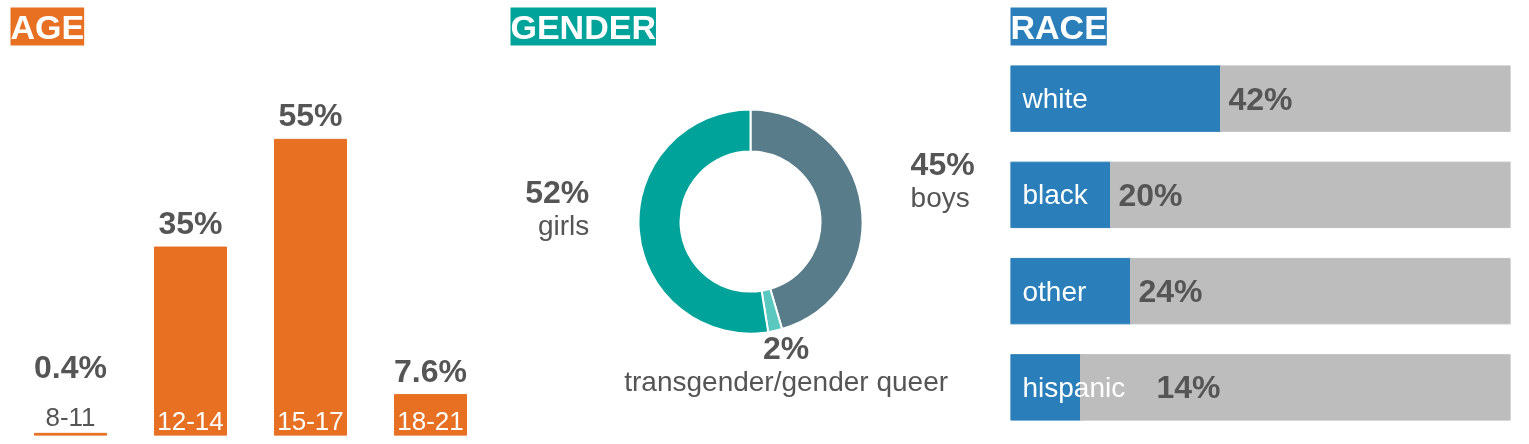  I want to click on data-label: 35%, so click(190, 223).